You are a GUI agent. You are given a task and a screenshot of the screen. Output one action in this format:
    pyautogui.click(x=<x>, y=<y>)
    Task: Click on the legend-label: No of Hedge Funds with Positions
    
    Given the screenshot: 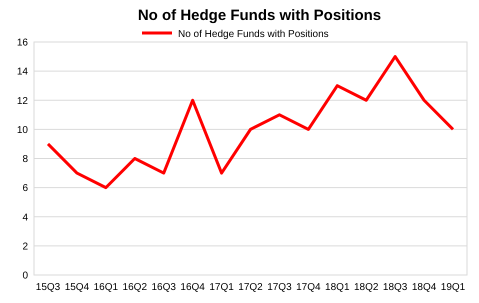 What is the action you would take?
    pyautogui.click(x=253, y=34)
    